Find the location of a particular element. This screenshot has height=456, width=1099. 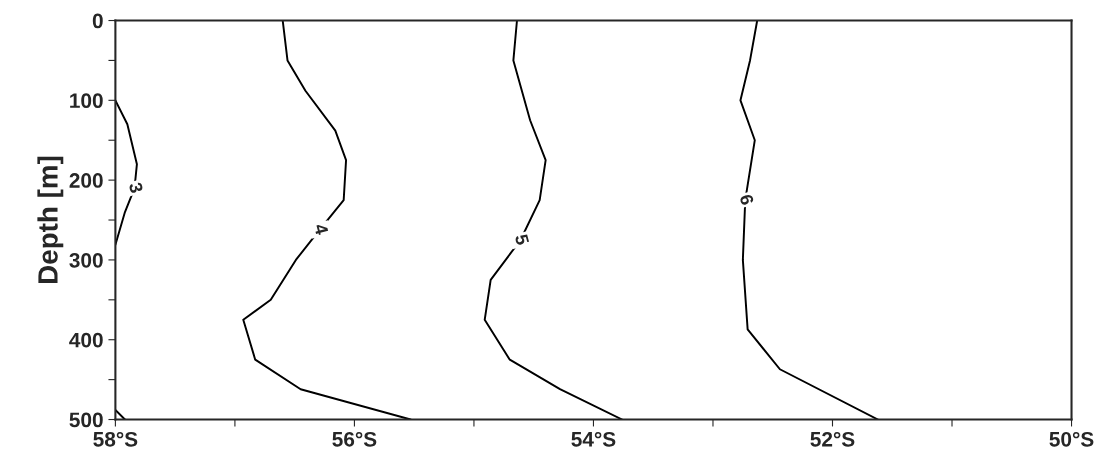

y-tick-label: 400 is located at coordinates (86, 340).